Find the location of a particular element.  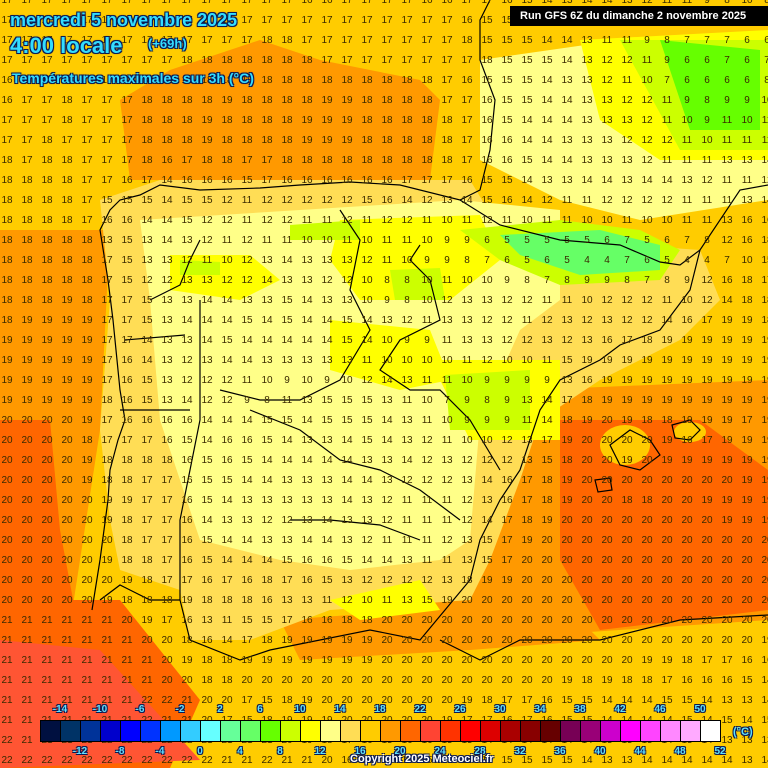

legend-label-top: 38 is located at coordinates (580, 709).